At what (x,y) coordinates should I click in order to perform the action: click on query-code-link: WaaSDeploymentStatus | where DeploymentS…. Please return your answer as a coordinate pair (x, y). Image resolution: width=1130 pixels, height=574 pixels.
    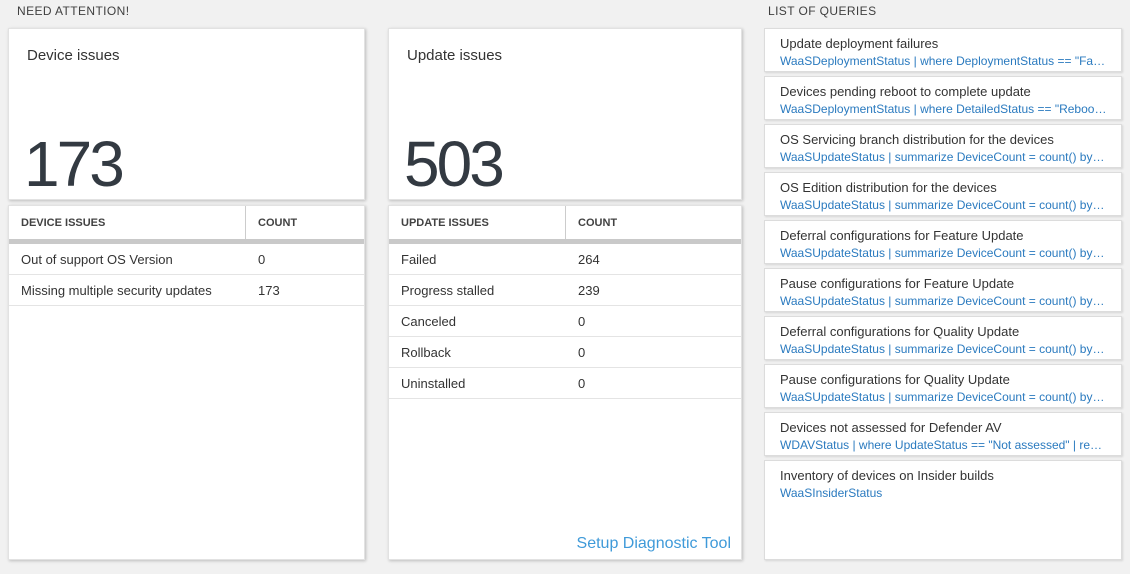
    Looking at the image, I should click on (943, 61).